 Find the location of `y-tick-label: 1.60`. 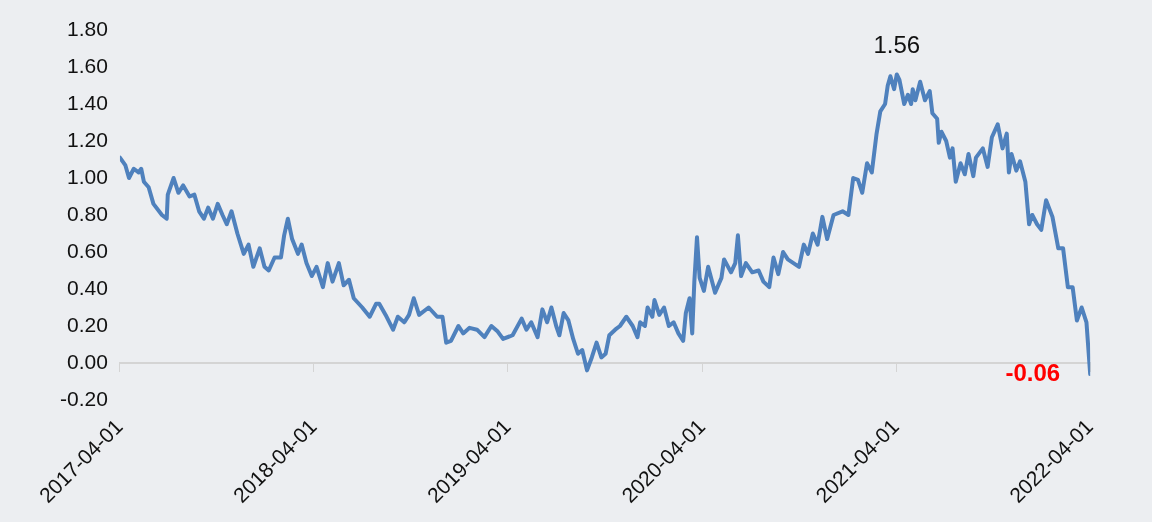

y-tick-label: 1.60 is located at coordinates (87, 65).